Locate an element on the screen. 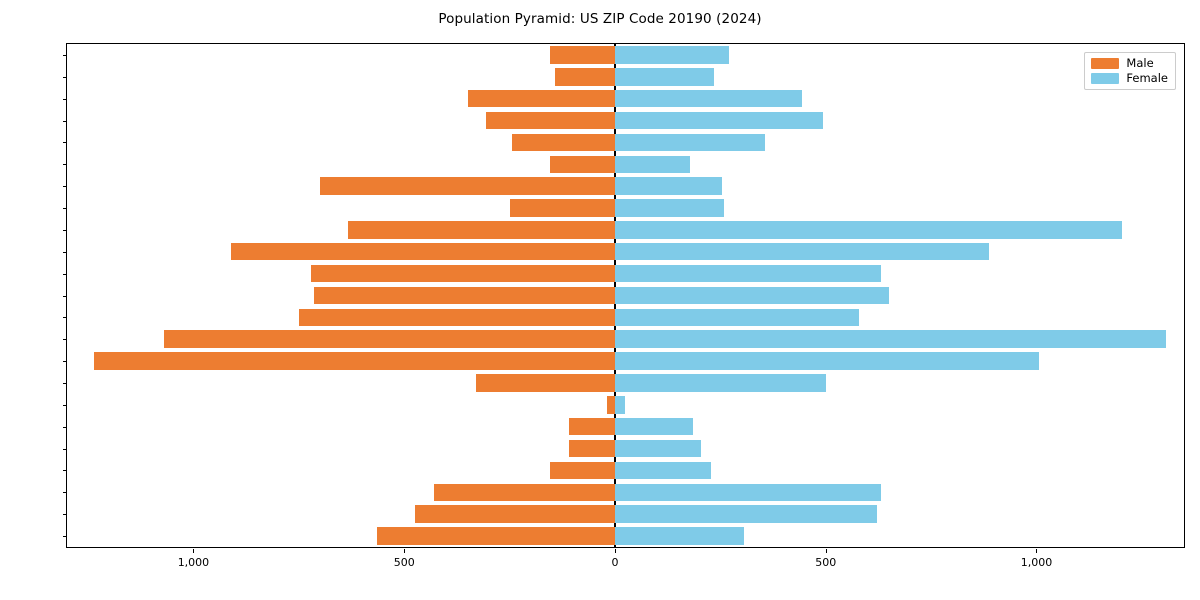 The height and width of the screenshot is (600, 1200). x-tick-label: 500 is located at coordinates (404, 562).